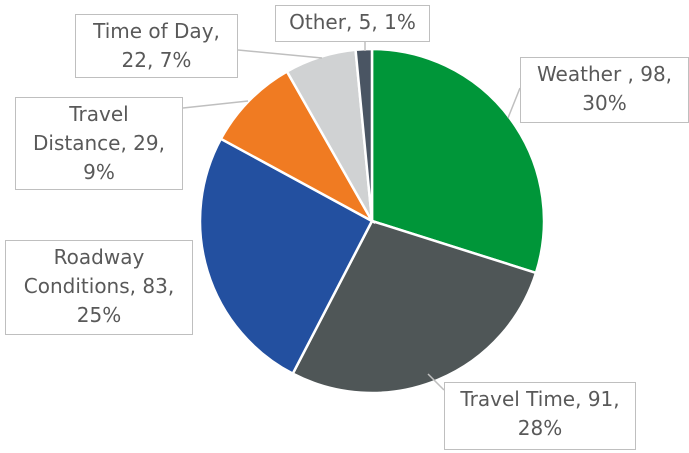 This screenshot has height=453, width=689. What do you see at coordinates (156, 46) in the screenshot?
I see `data-label: Time of Day, 22, 7%` at bounding box center [156, 46].